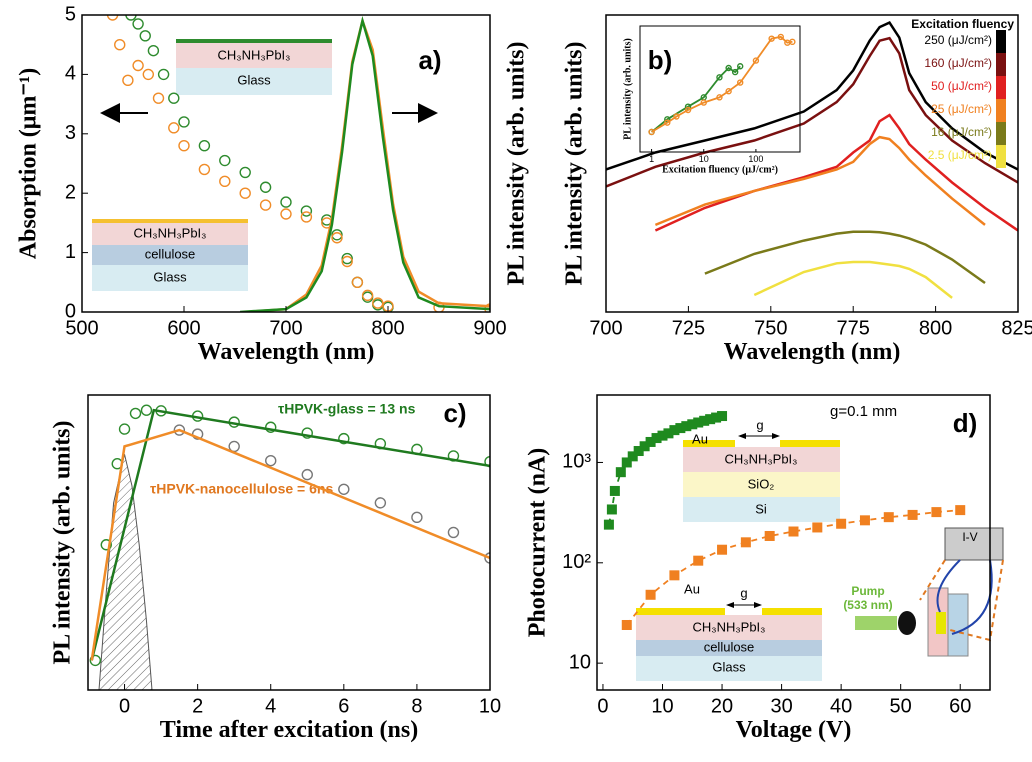  I want to click on x-tick-label: 100, so click(755, 159).